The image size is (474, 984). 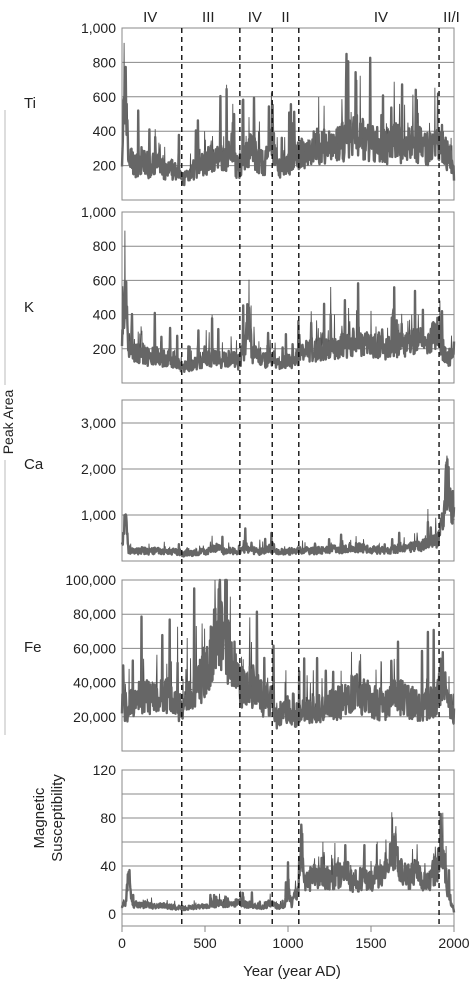 I want to click on y-tick-label: 2,000, so click(x=98, y=469).